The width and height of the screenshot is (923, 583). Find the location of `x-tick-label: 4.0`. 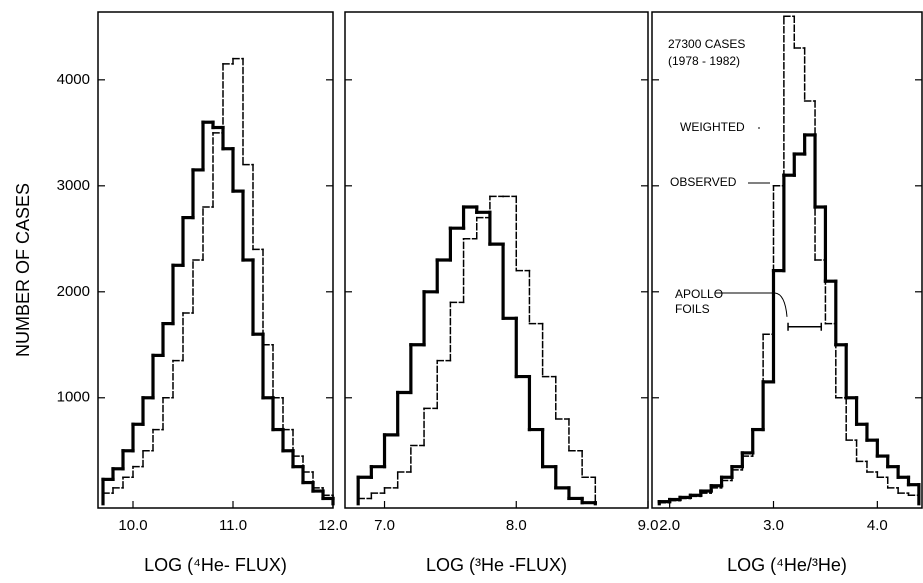

x-tick-label: 4.0 is located at coordinates (877, 525).